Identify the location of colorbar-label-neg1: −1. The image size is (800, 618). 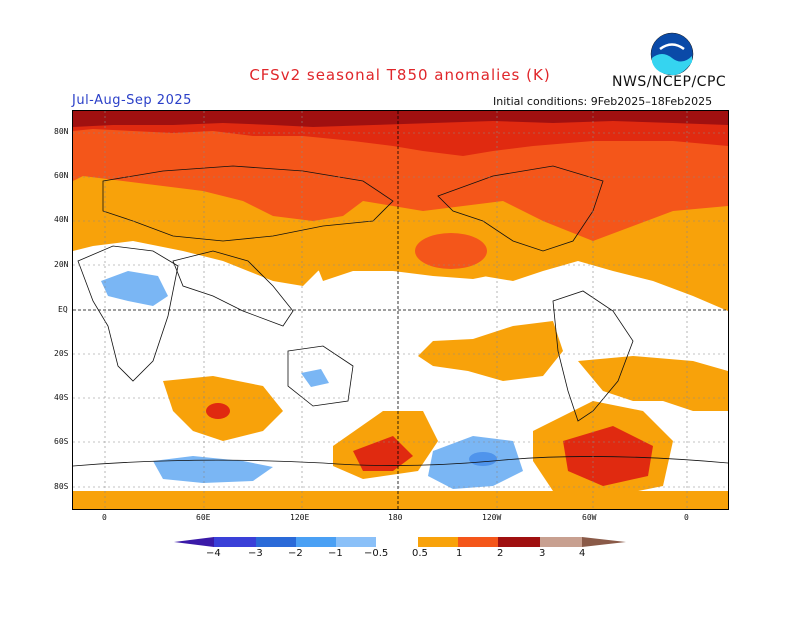
(335, 553).